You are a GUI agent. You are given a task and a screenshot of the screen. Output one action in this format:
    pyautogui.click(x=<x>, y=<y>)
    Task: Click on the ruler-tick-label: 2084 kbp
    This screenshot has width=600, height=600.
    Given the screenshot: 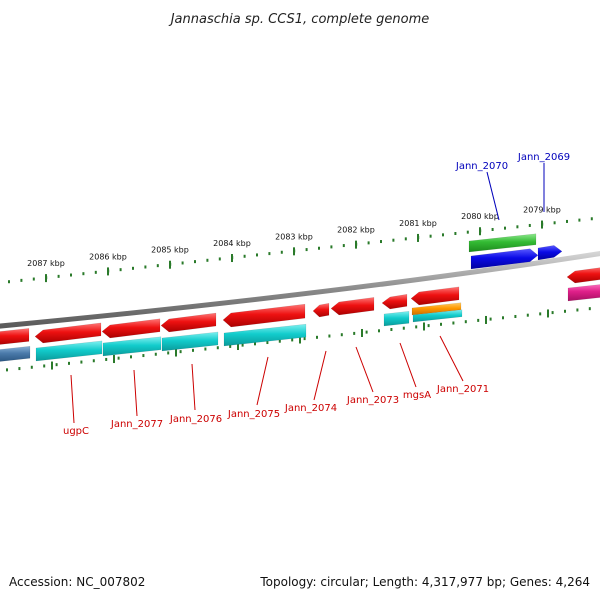 What is the action you would take?
    pyautogui.click(x=232, y=243)
    